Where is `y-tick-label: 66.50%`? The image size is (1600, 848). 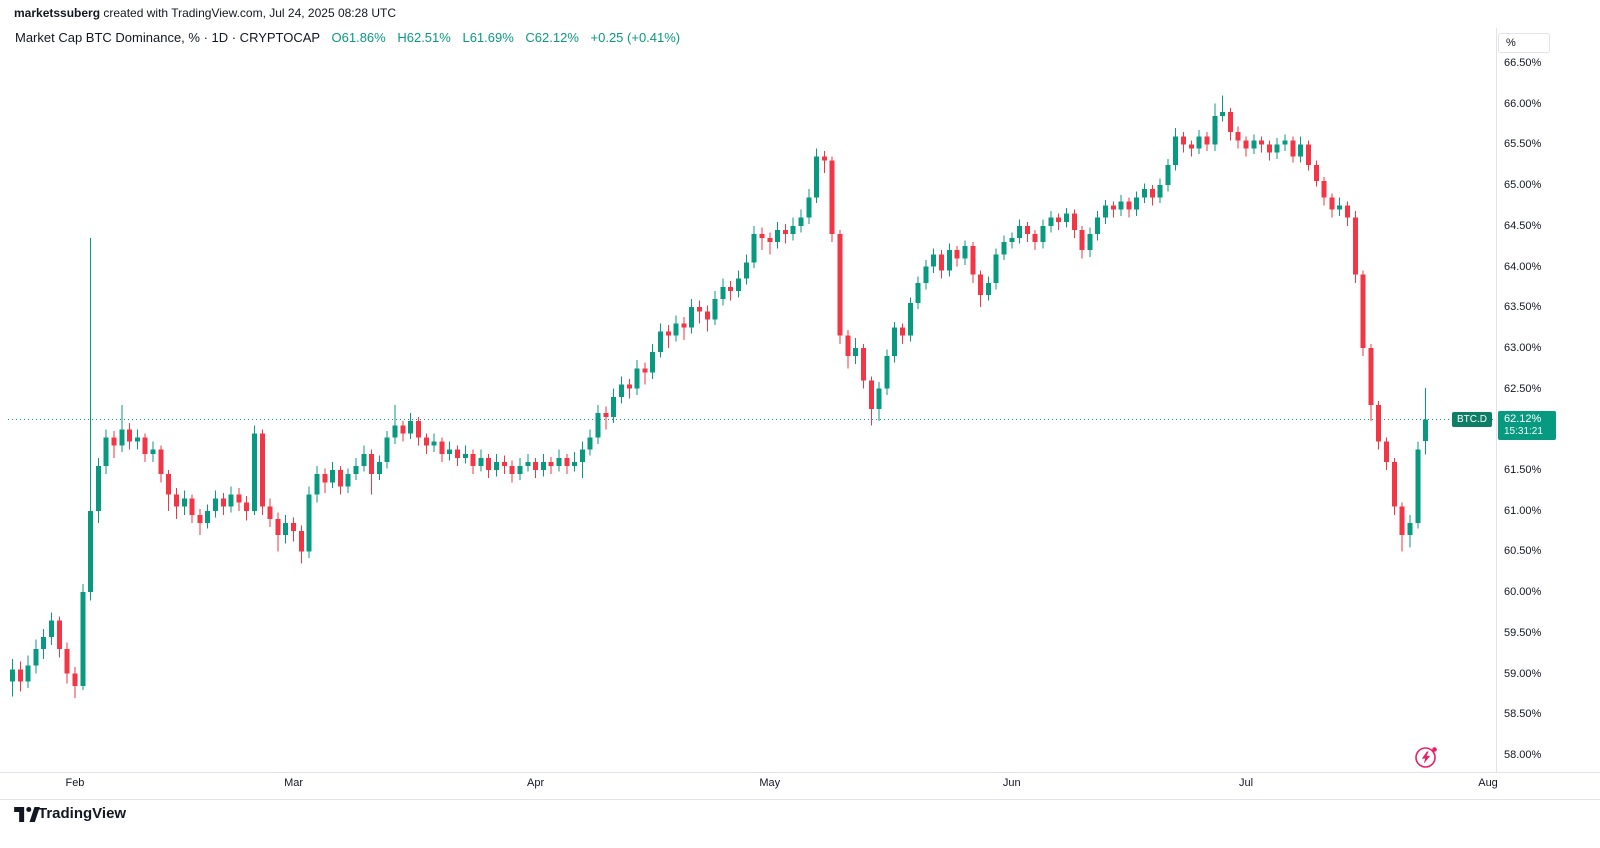 y-tick-label: 66.50% is located at coordinates (1523, 63).